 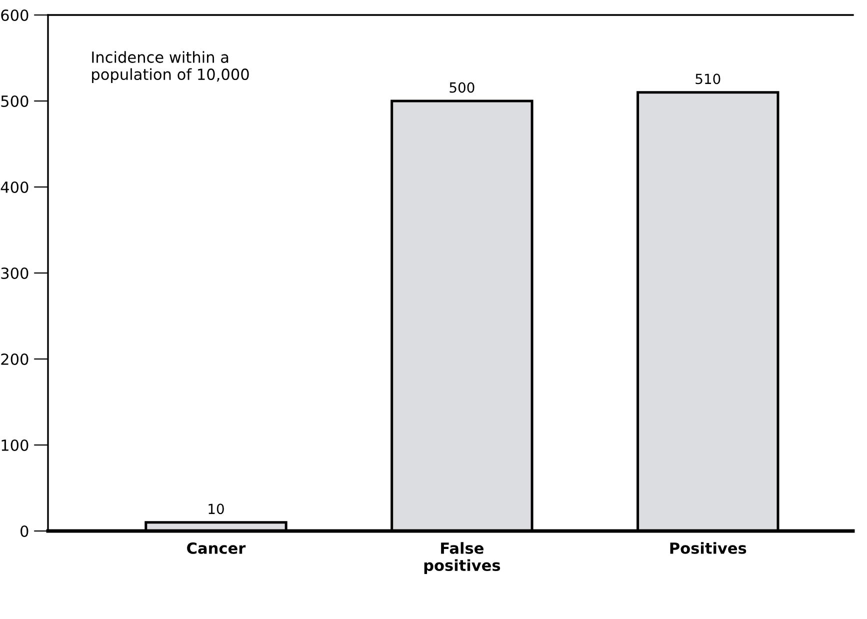 I want to click on data-label: 10, so click(x=216, y=509).